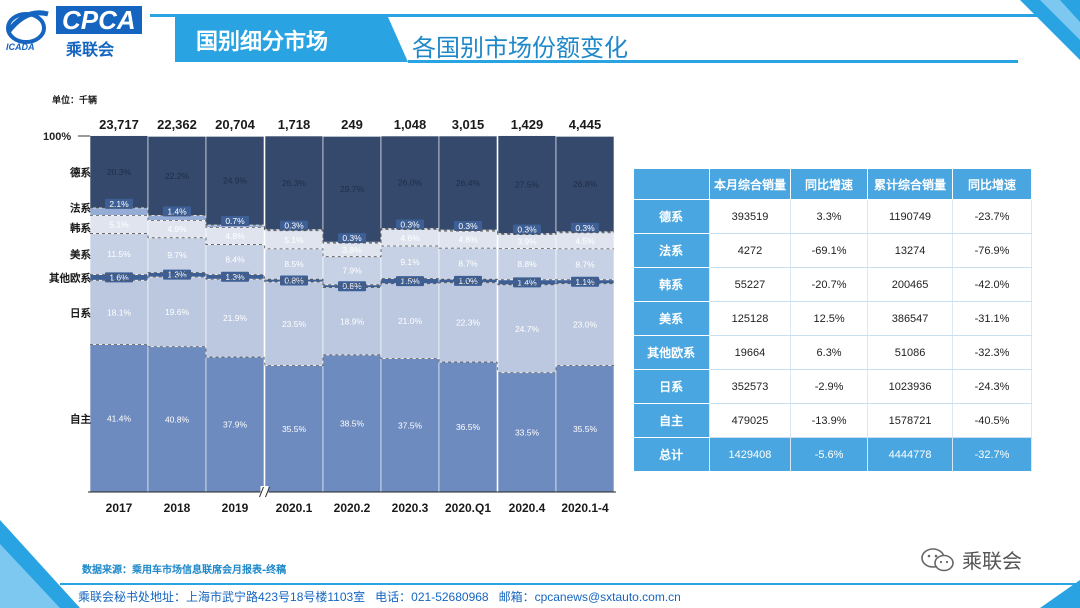 This screenshot has height=608, width=1080. Describe the element at coordinates (527, 264) in the screenshot. I see `bar-value-label: 8.8%` at that location.